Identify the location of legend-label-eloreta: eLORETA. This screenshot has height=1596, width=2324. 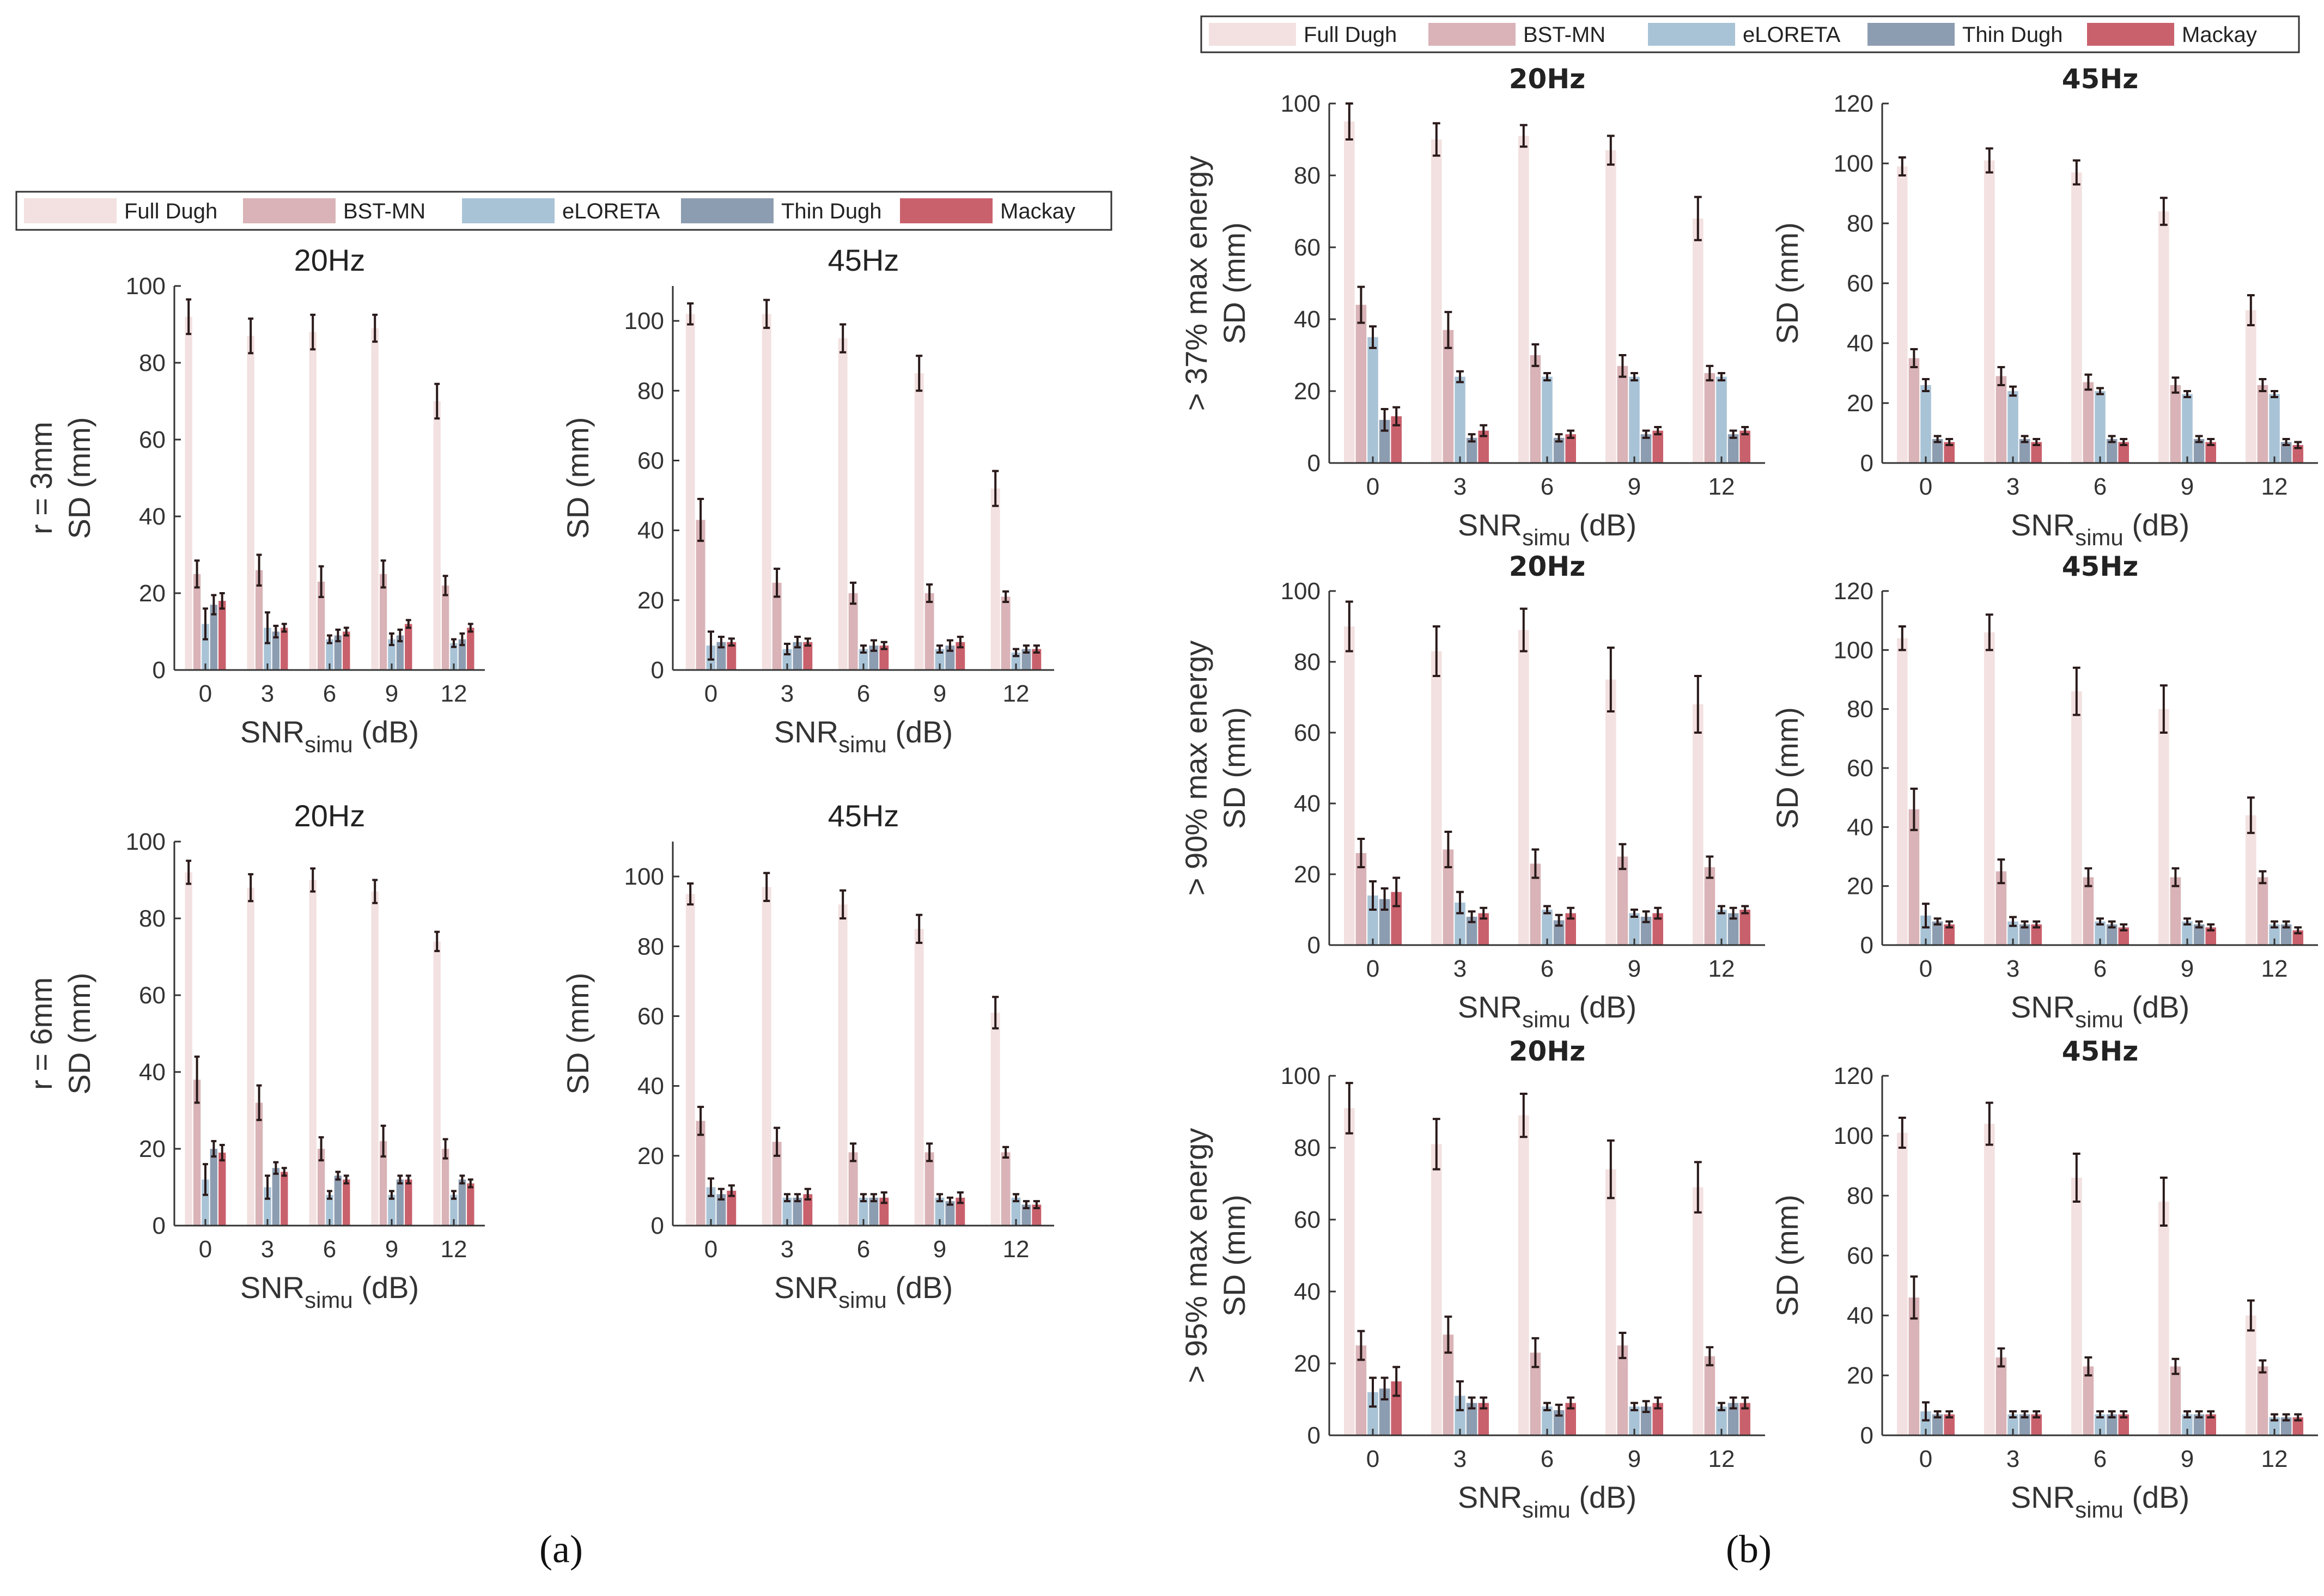
(1792, 35).